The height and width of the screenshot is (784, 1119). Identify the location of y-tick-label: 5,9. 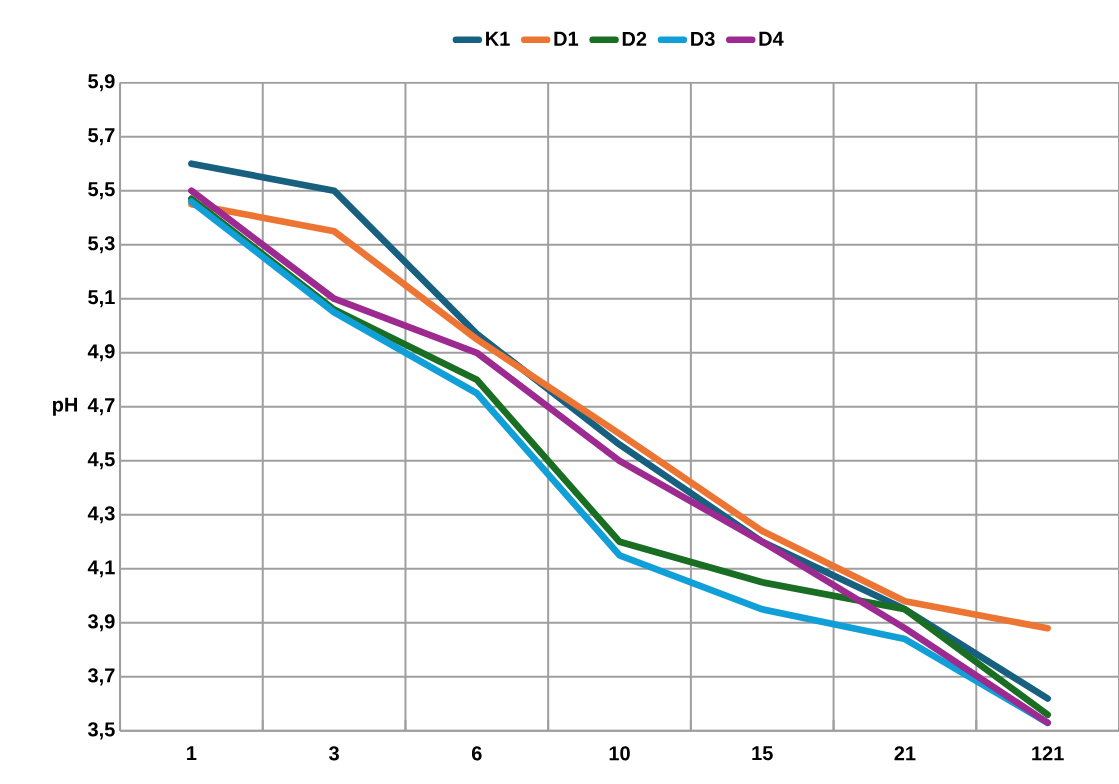
(101, 83).